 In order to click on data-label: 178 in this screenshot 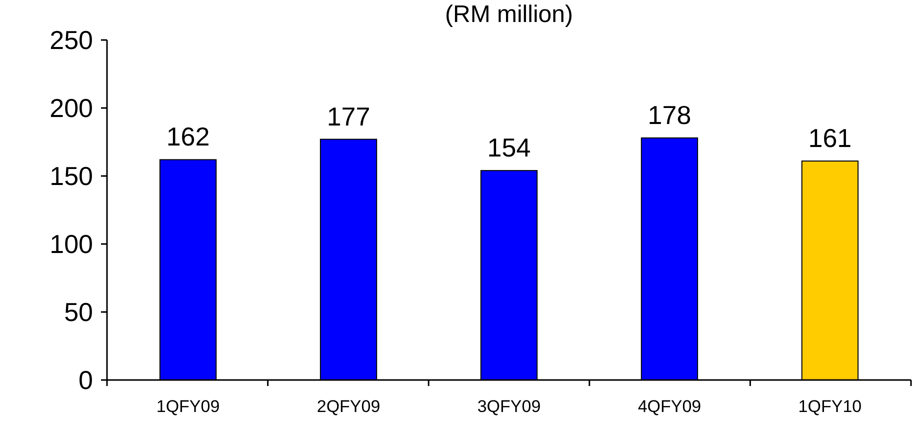, I will do `click(670, 115)`.